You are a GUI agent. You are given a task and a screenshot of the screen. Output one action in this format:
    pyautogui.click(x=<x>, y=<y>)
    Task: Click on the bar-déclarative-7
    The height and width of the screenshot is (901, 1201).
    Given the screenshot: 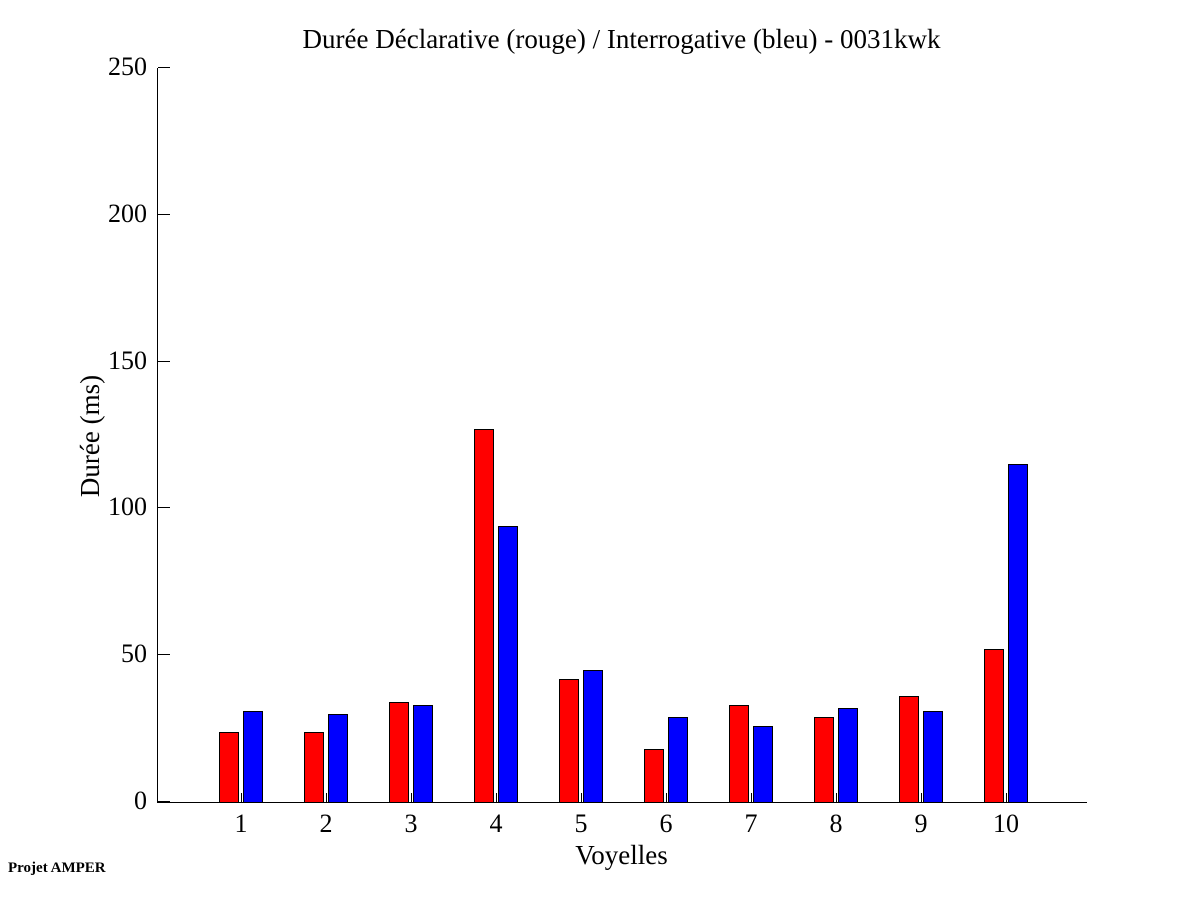 What is the action you would take?
    pyautogui.click(x=739, y=753)
    